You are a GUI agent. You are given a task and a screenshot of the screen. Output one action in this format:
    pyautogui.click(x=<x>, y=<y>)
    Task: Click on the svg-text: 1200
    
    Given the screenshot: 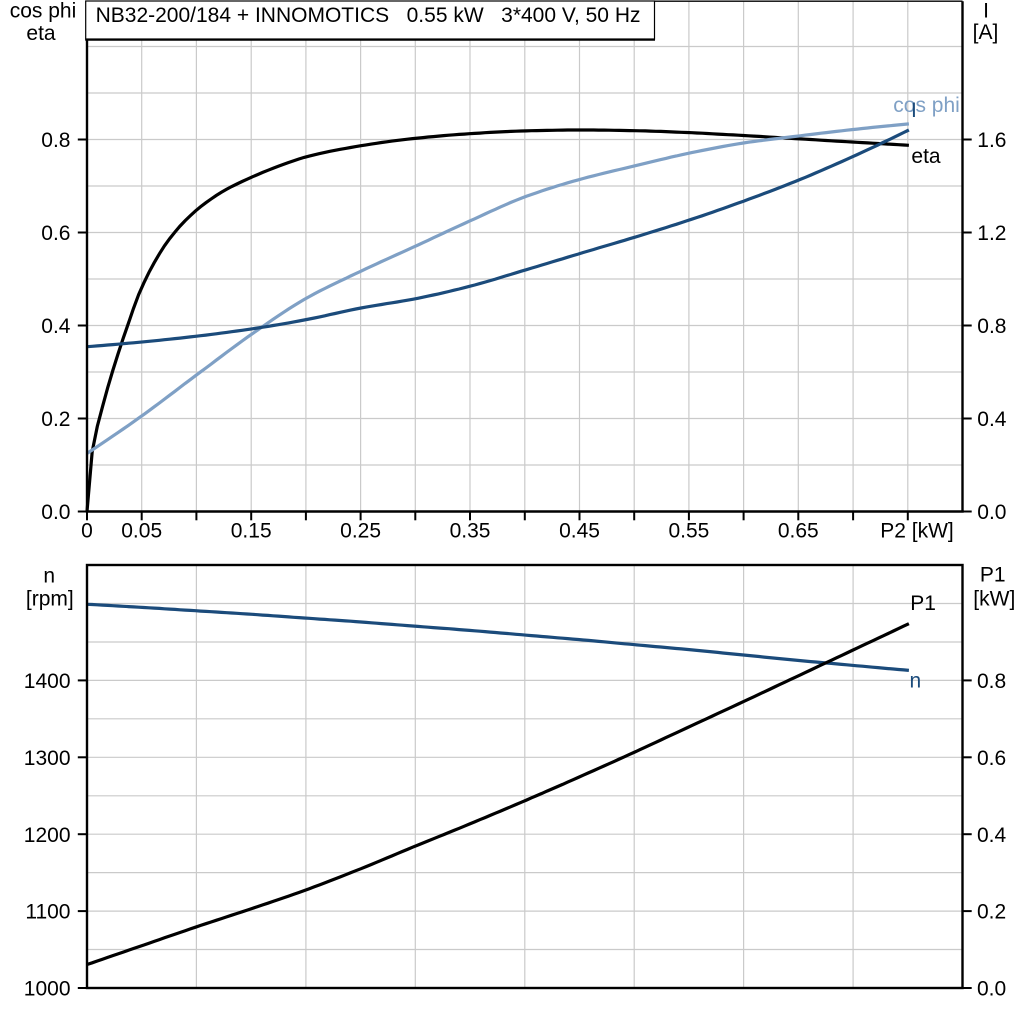 What is the action you would take?
    pyautogui.click(x=47, y=835)
    